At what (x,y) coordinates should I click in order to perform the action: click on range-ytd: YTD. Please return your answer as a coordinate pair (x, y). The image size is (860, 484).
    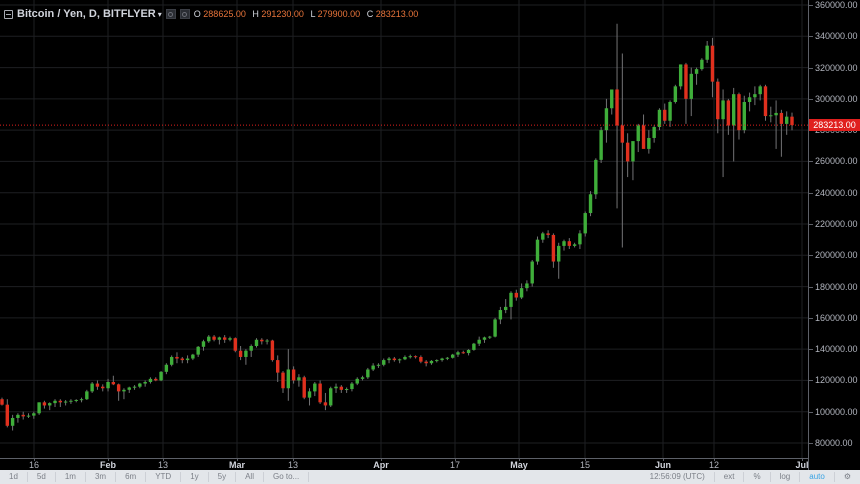
    Looking at the image, I should click on (164, 477).